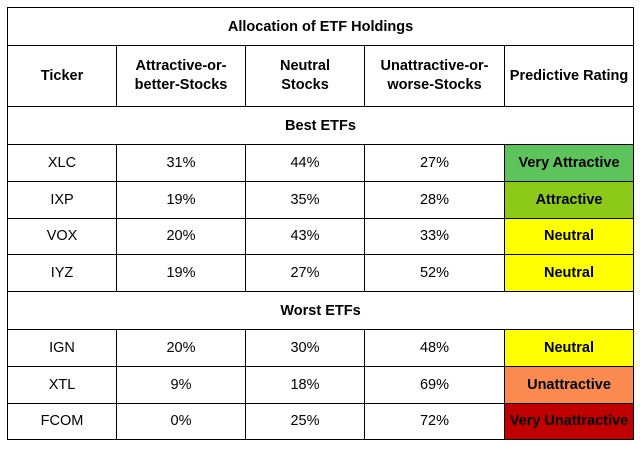 The image size is (640, 467). What do you see at coordinates (434, 199) in the screenshot?
I see `unattractive-cell: 28%` at bounding box center [434, 199].